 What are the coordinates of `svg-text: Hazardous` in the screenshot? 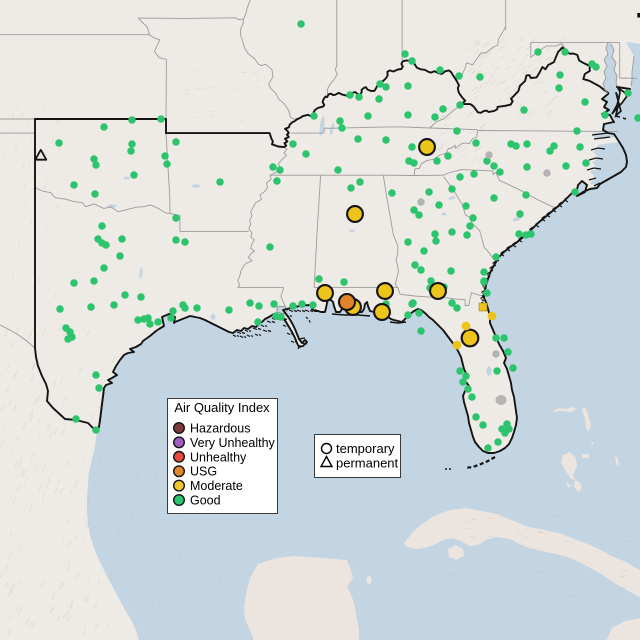 It's located at (220, 429).